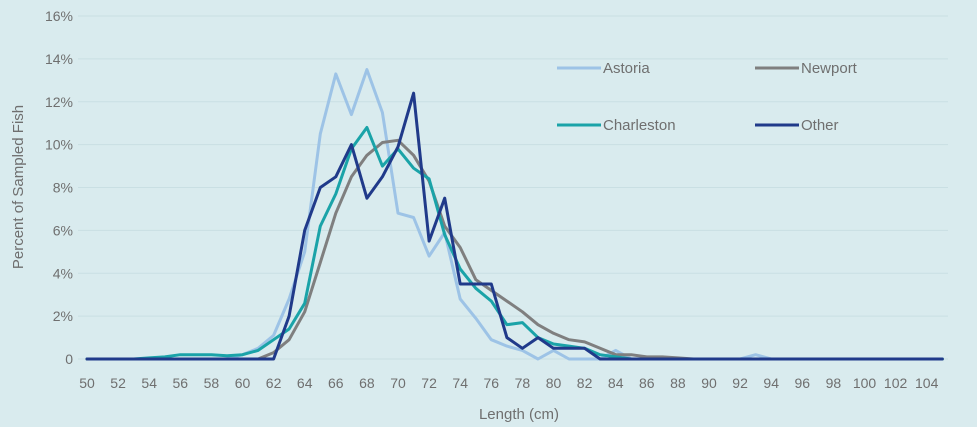 This screenshot has width=977, height=427. What do you see at coordinates (69, 359) in the screenshot?
I see `y-tick-label: 0` at bounding box center [69, 359].